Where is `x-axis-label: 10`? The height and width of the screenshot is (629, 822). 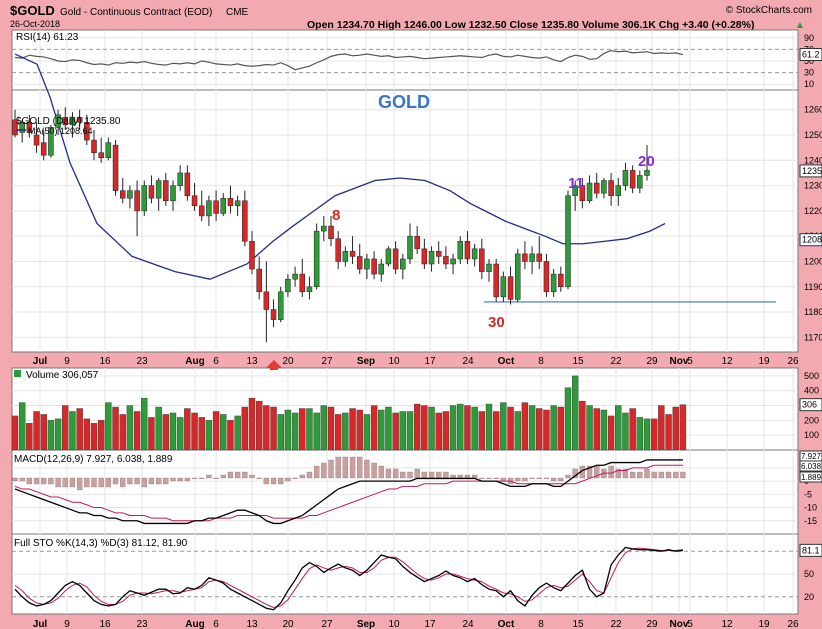 x-axis-label: 10 is located at coordinates (394, 361).